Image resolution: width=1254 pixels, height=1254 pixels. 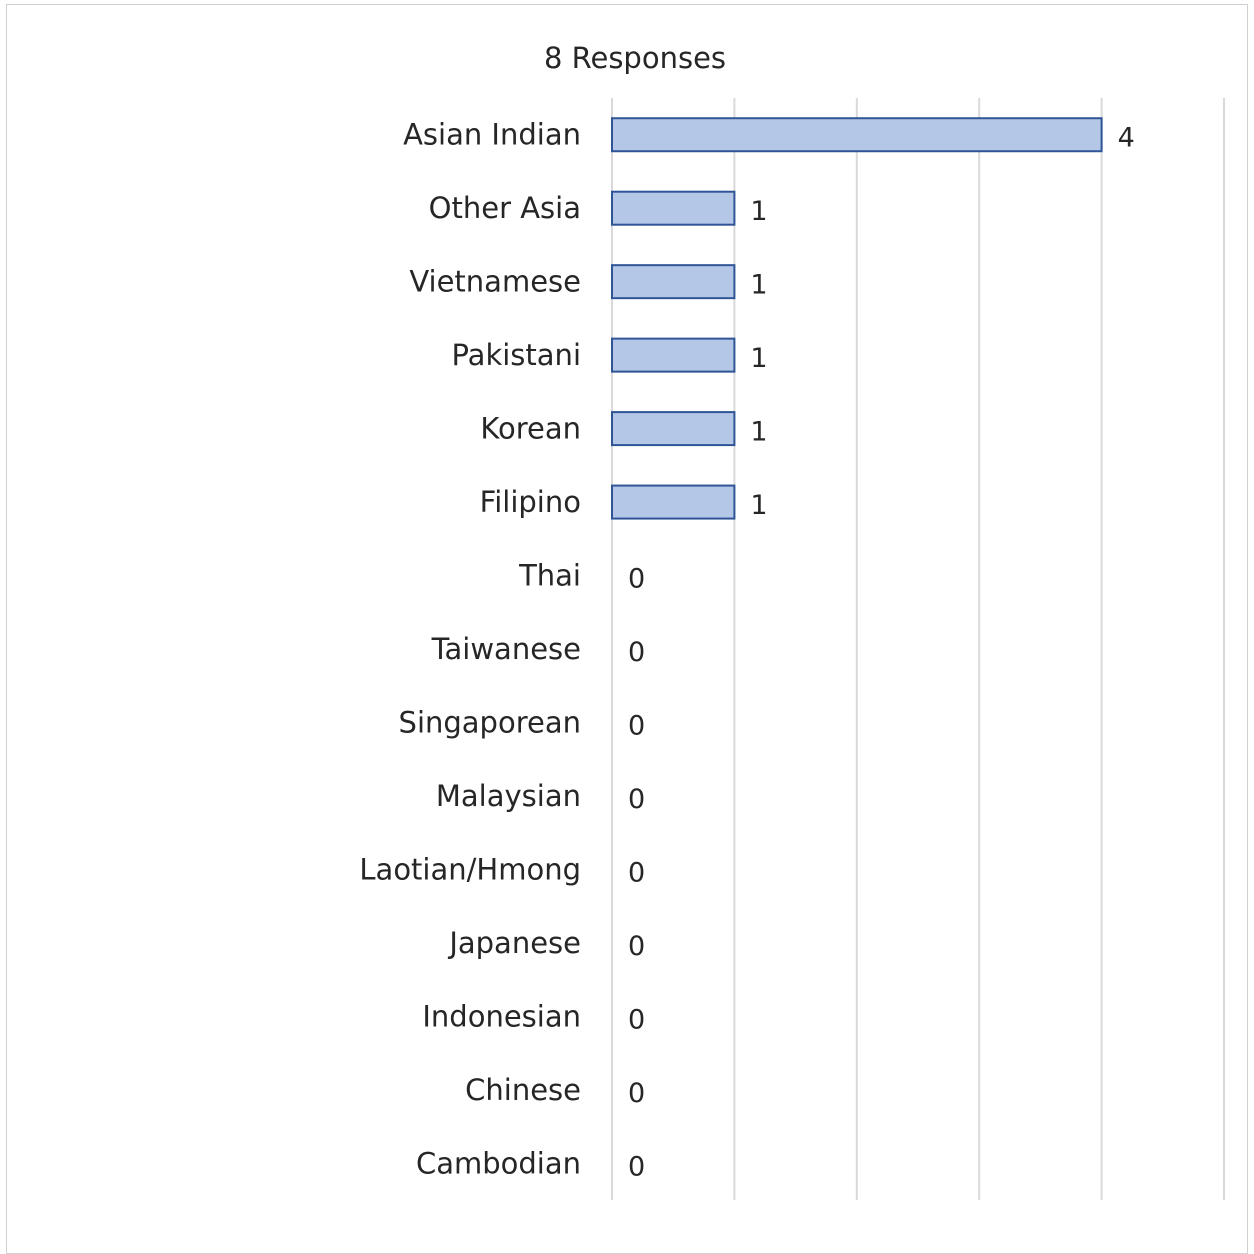 I want to click on category-label: Korean, so click(x=530, y=429).